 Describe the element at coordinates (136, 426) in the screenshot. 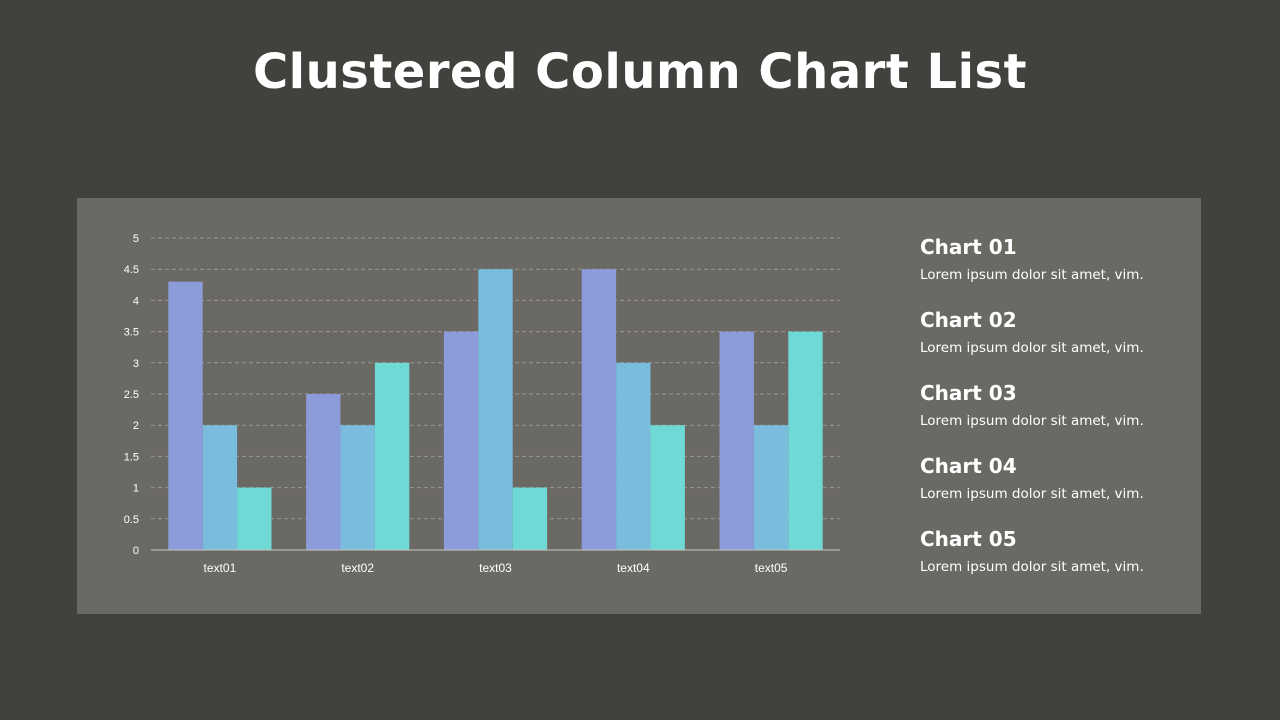

I see `y-tick-label: 2` at that location.